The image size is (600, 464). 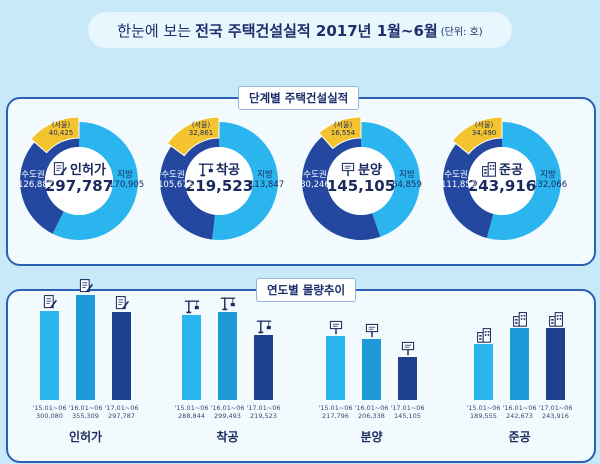 I want to click on local-value: 113,847, so click(x=267, y=185).